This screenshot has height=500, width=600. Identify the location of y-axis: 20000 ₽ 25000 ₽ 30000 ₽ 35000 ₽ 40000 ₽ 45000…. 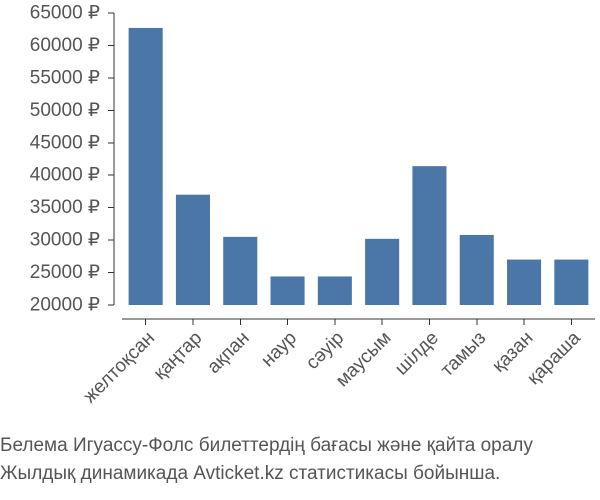
(72, 159).